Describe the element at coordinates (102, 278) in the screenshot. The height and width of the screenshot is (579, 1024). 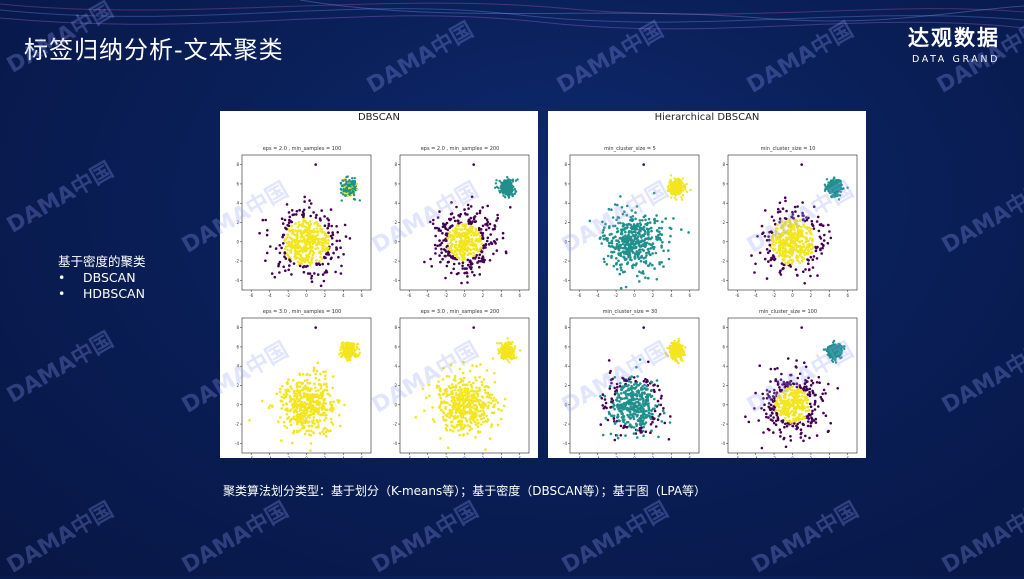
I see `density-clustering-list: 基于密度的聚类 DBSCAN HDBSCAN` at that location.